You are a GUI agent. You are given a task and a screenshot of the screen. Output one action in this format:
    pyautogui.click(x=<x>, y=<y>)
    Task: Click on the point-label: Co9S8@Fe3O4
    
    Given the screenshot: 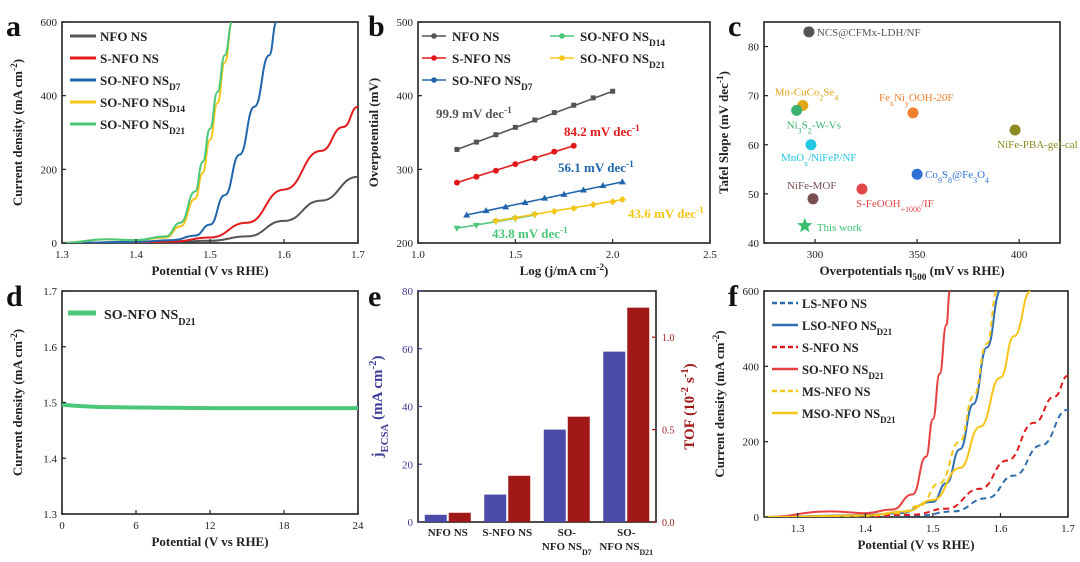 What is the action you would take?
    pyautogui.click(x=957, y=177)
    